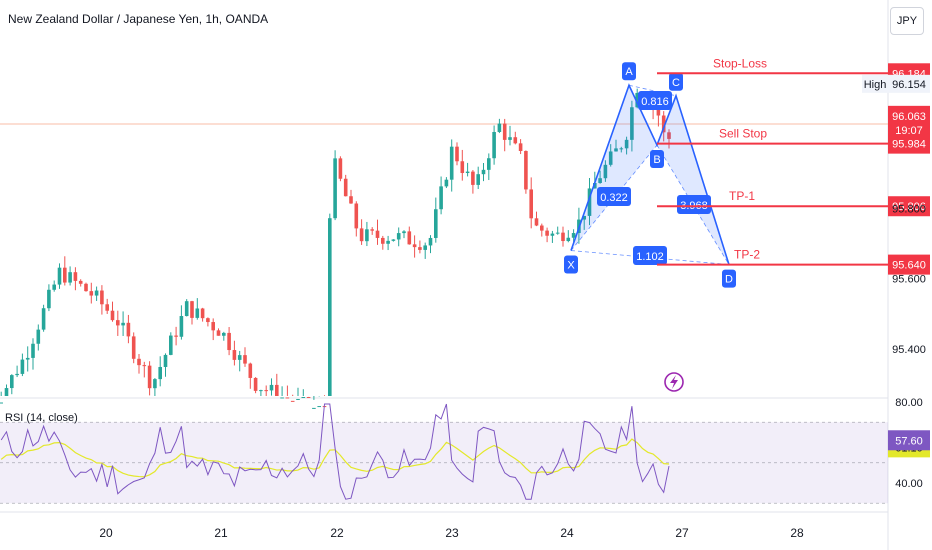 Image resolution: width=932 pixels, height=550 pixels. Describe the element at coordinates (909, 441) in the screenshot. I see `rsi-last-value: 57.60` at that location.